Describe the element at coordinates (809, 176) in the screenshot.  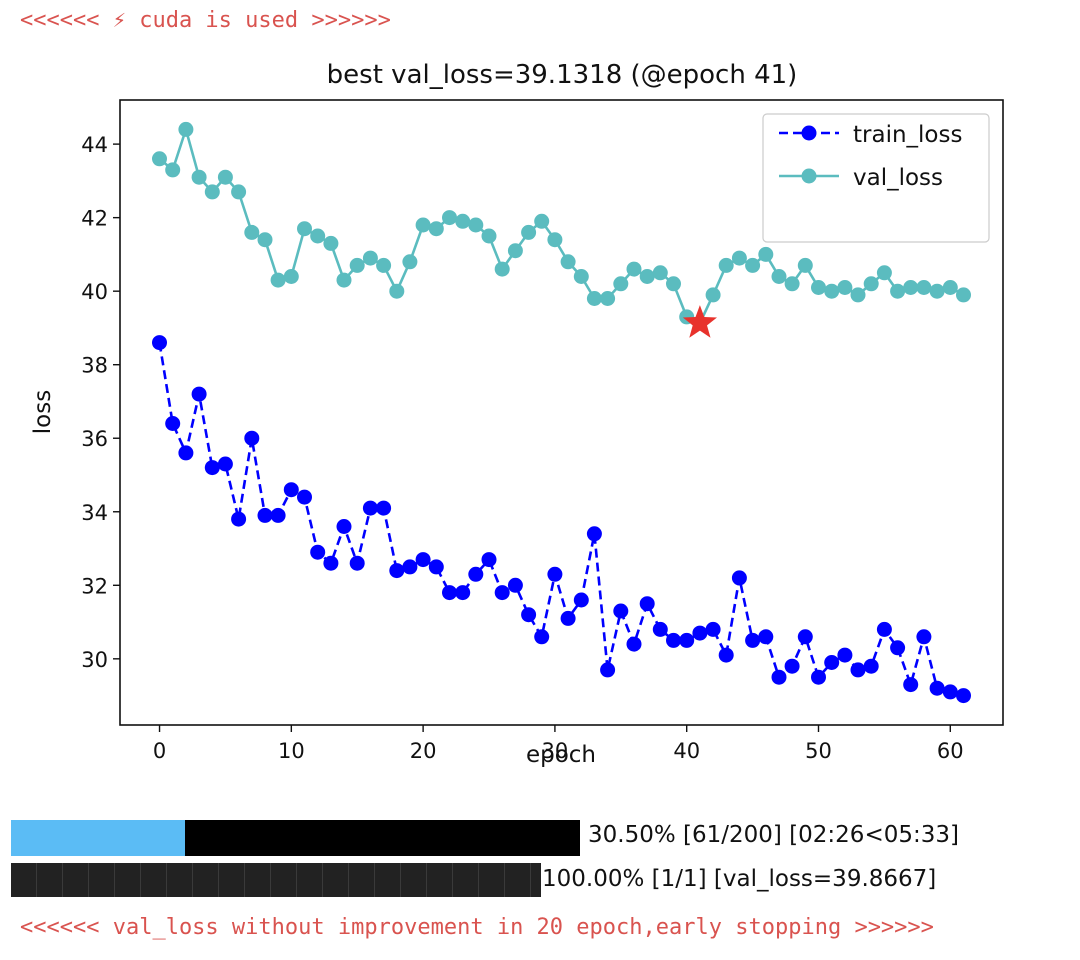
I see `legend-val-marker` at that location.